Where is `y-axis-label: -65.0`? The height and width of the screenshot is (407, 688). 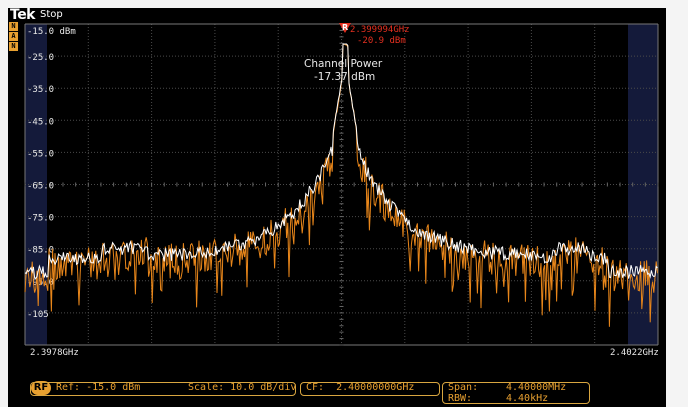 y-axis-label: -65.0 is located at coordinates (40, 187).